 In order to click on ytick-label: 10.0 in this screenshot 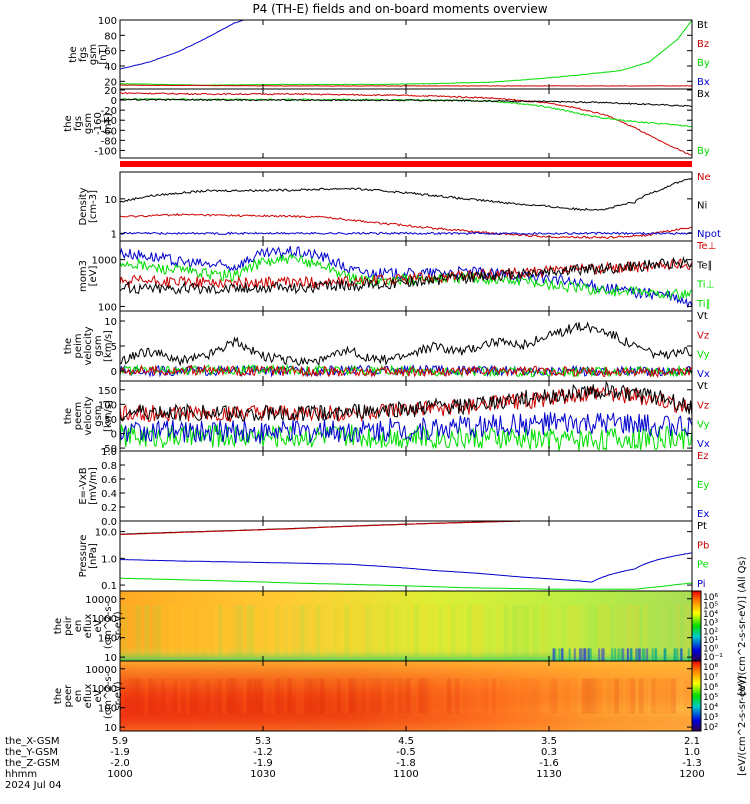, I will do `click(106, 533)`.